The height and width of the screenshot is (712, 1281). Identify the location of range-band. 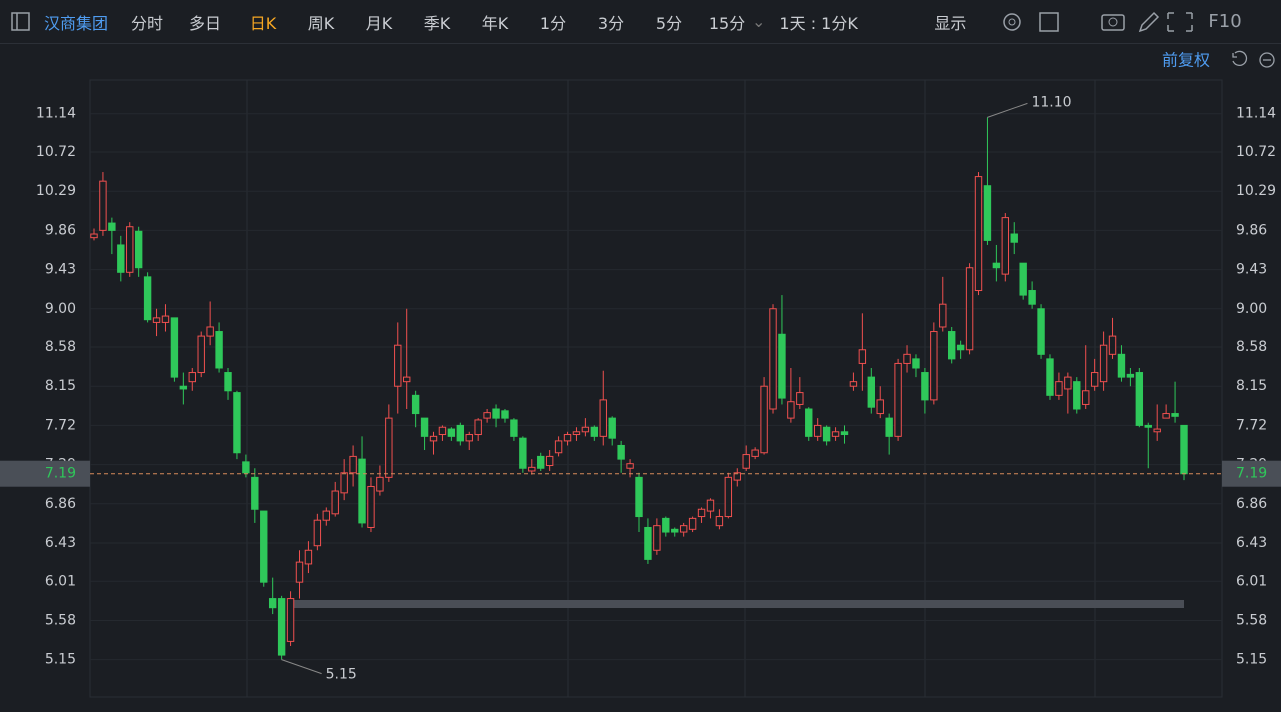
(737, 604).